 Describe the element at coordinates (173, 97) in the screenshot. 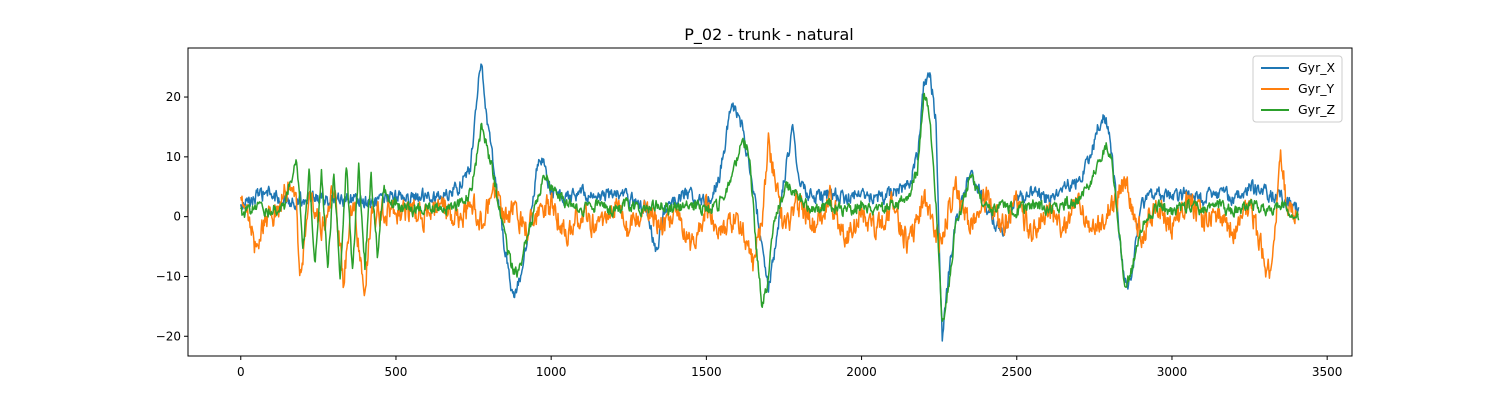

I see `y-tick-label: 20` at that location.